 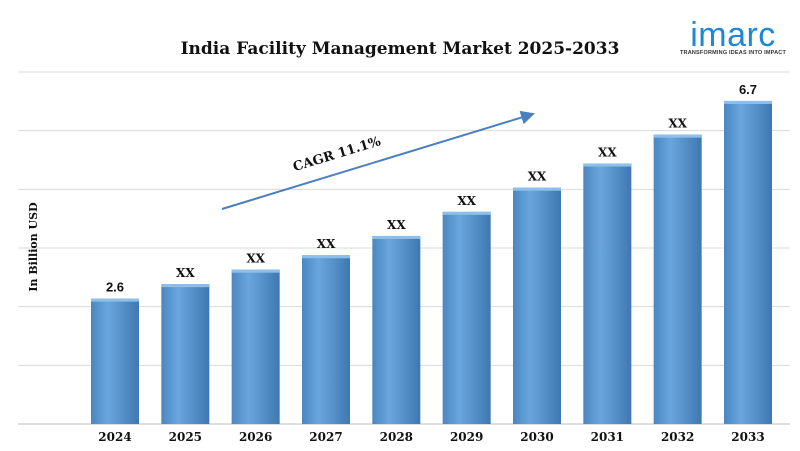 I want to click on bar-2024, so click(x=115, y=361).